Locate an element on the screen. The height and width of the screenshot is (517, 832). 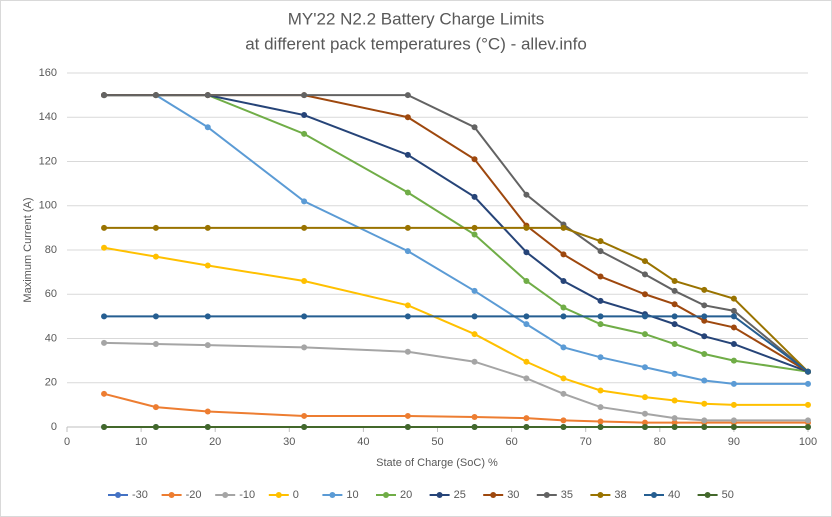
x-tick-label: 30 is located at coordinates (289, 442).